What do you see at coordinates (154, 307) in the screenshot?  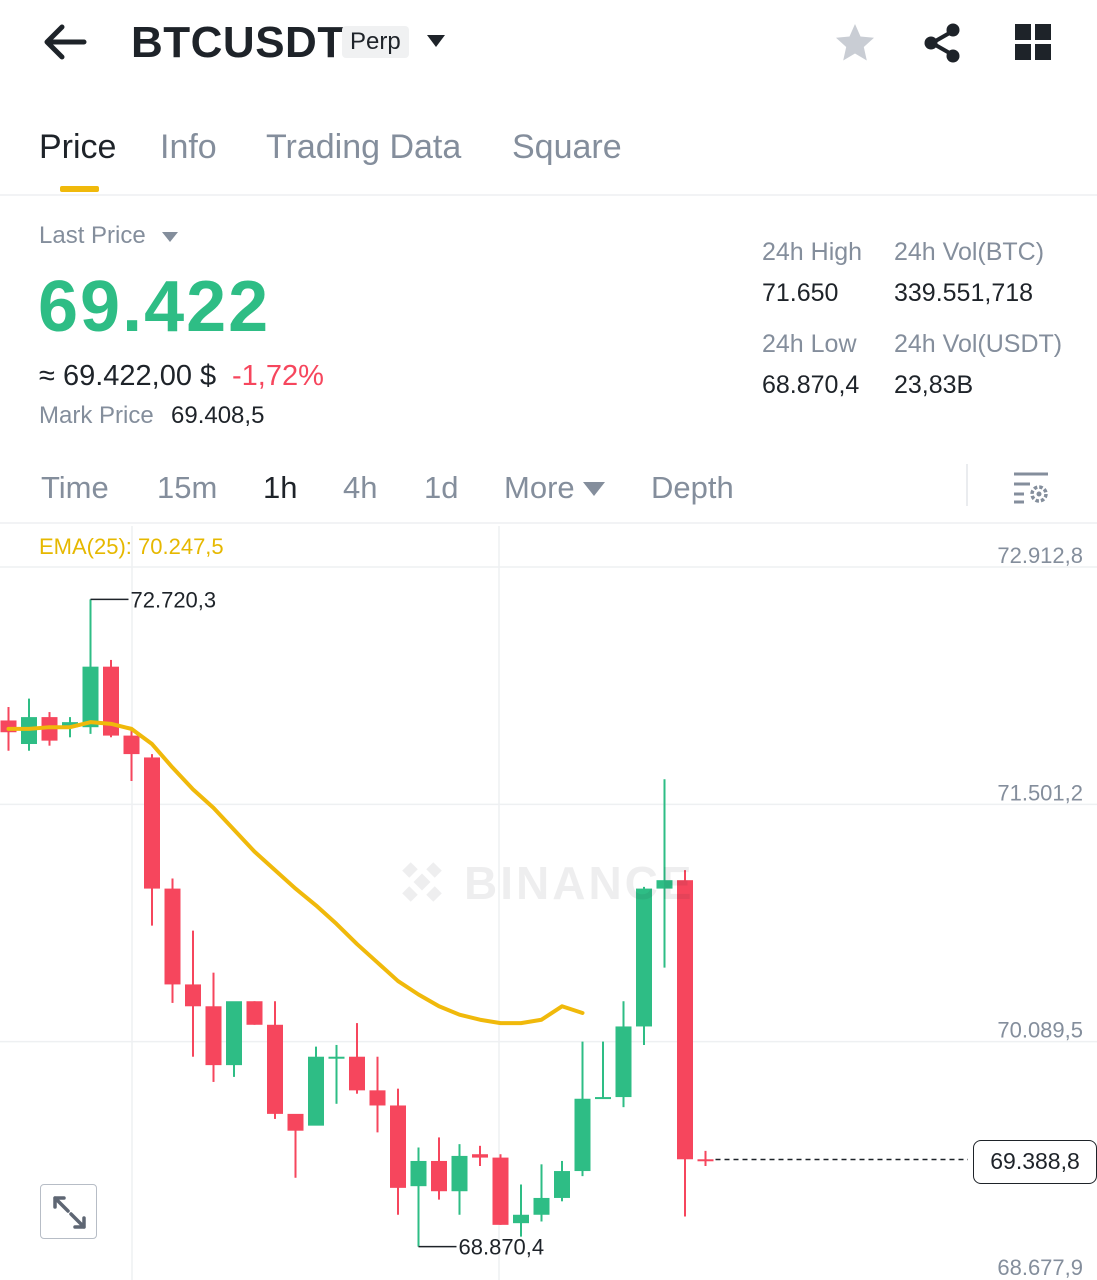 I see `last-price-value: 69.422` at bounding box center [154, 307].